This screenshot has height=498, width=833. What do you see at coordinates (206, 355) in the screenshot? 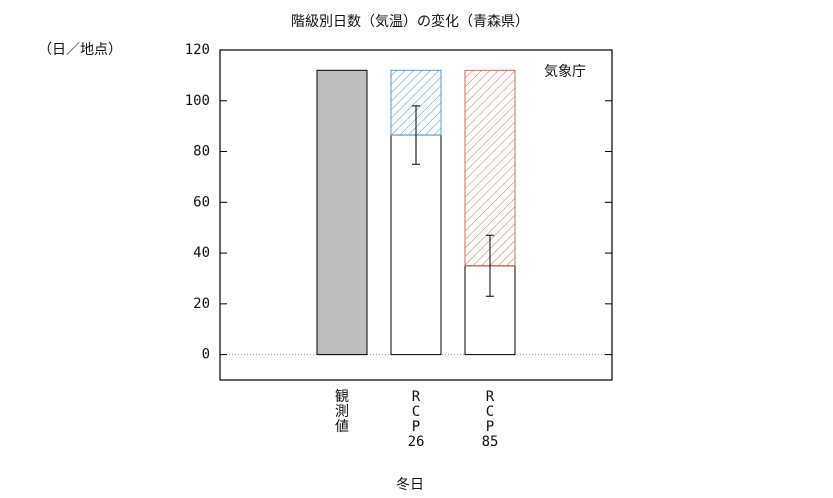
I see `y-tick-label: 0` at bounding box center [206, 355].